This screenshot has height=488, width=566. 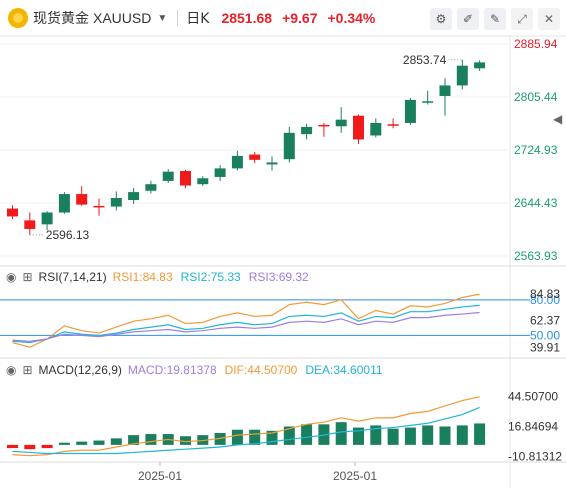 I want to click on rsi3-value: RSI3:69.32, so click(x=278, y=277).